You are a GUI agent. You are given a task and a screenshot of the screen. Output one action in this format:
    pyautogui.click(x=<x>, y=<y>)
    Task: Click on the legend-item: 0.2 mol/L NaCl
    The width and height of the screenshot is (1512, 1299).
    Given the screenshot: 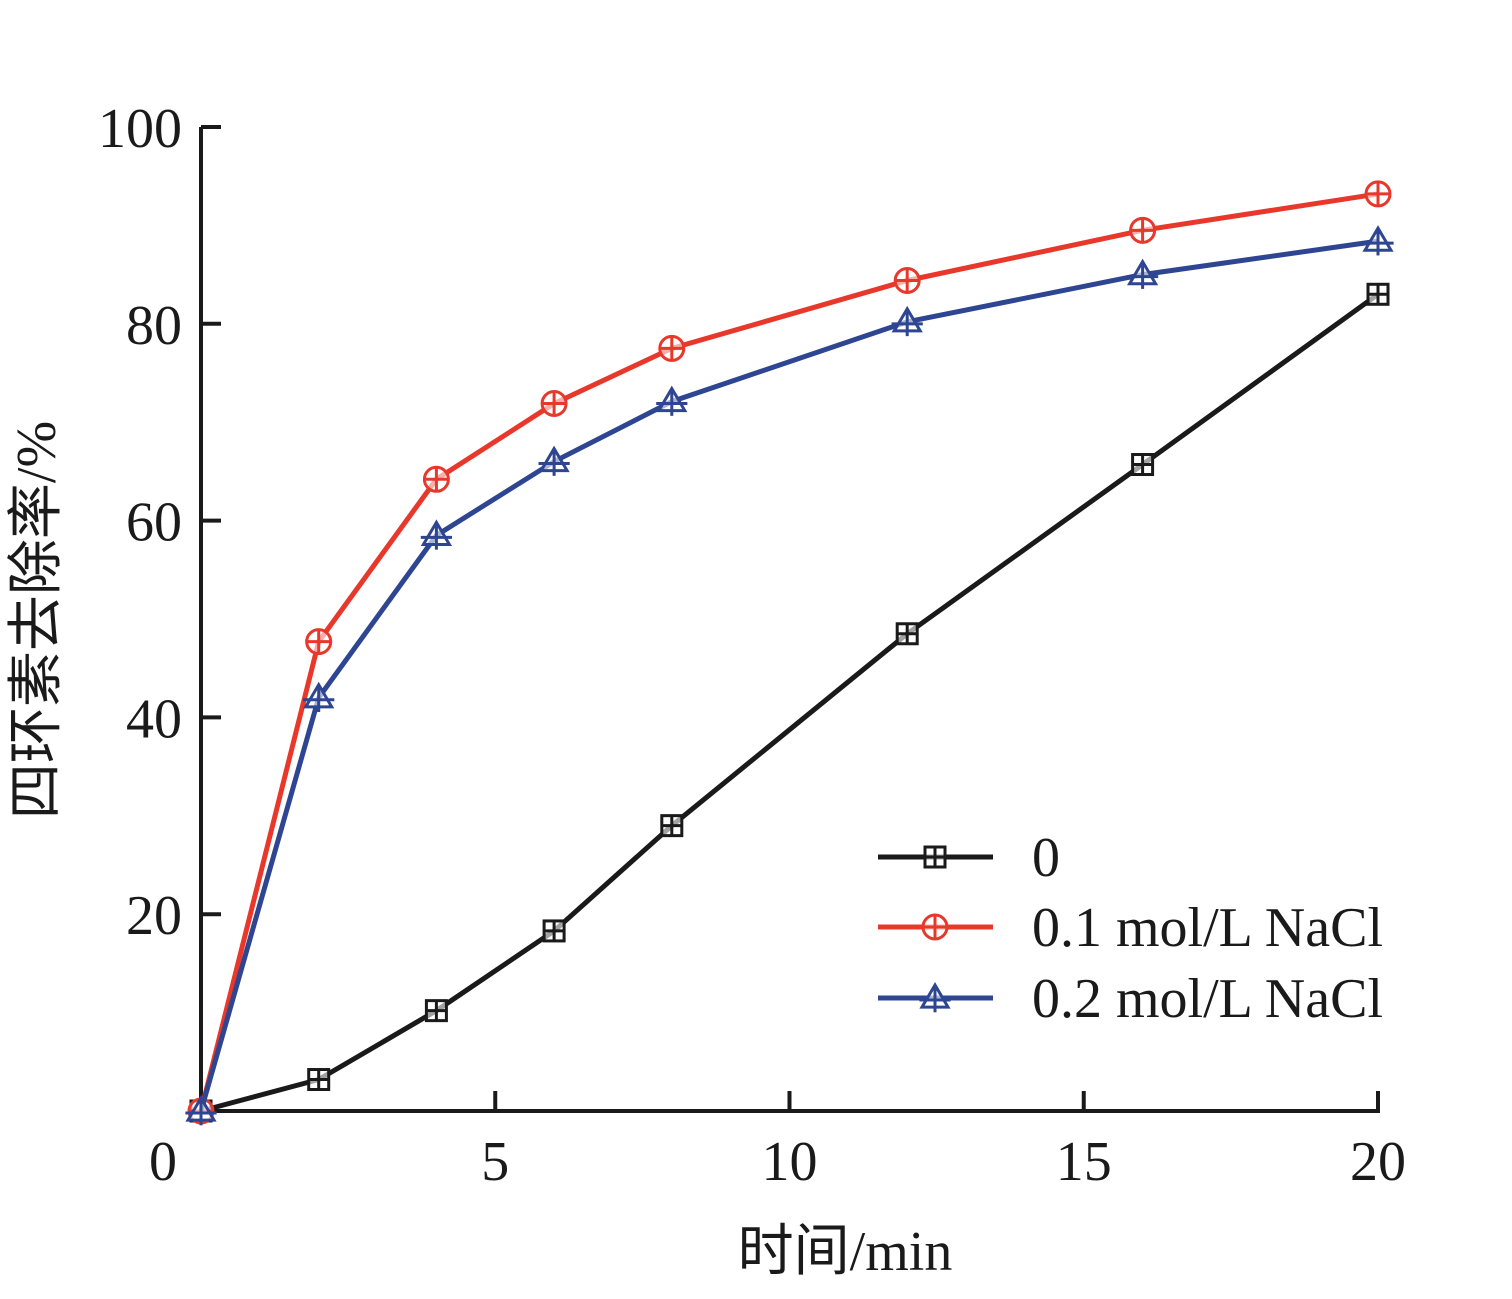 What is the action you would take?
    pyautogui.click(x=1130, y=999)
    